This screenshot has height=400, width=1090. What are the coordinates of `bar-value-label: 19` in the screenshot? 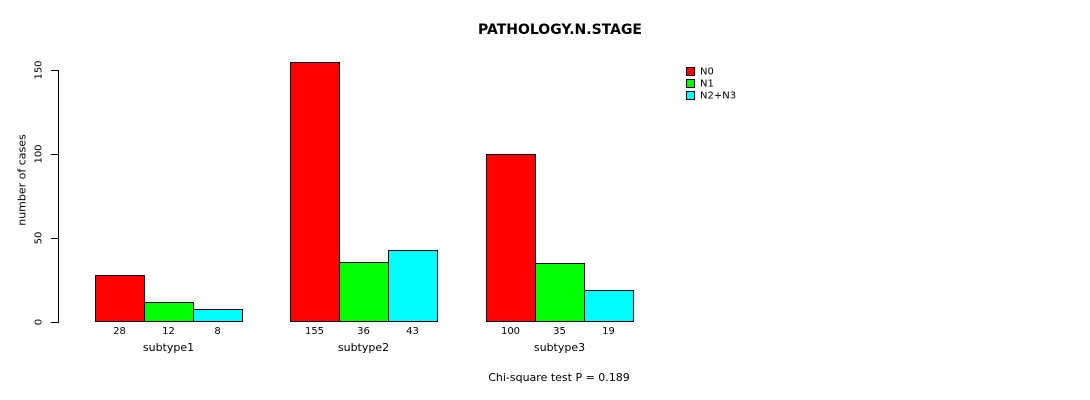 It's located at (608, 331).